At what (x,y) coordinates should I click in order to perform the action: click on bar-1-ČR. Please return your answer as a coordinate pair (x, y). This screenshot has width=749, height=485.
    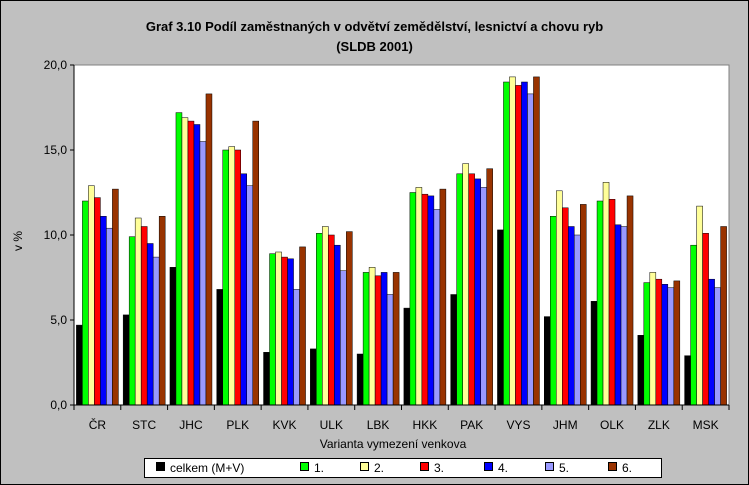
    Looking at the image, I should click on (79, 365).